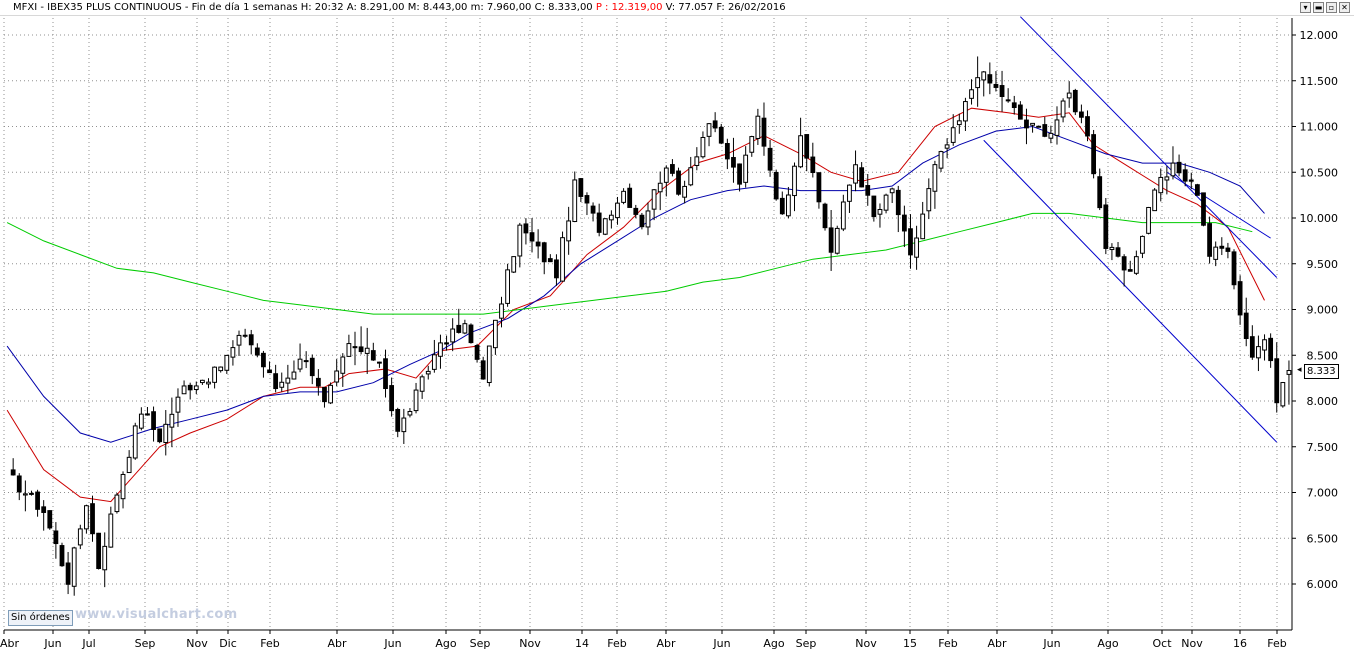 This screenshot has height=649, width=1354. What do you see at coordinates (1319, 35) in the screenshot?
I see `y-tick-label: 12.000` at bounding box center [1319, 35].